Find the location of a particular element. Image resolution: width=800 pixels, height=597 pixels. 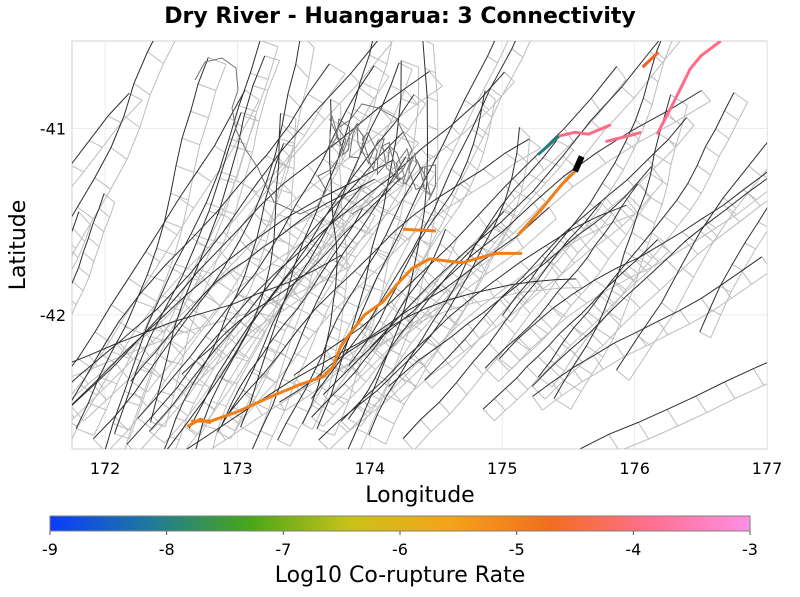

x-tick-label: 172 is located at coordinates (105, 468).